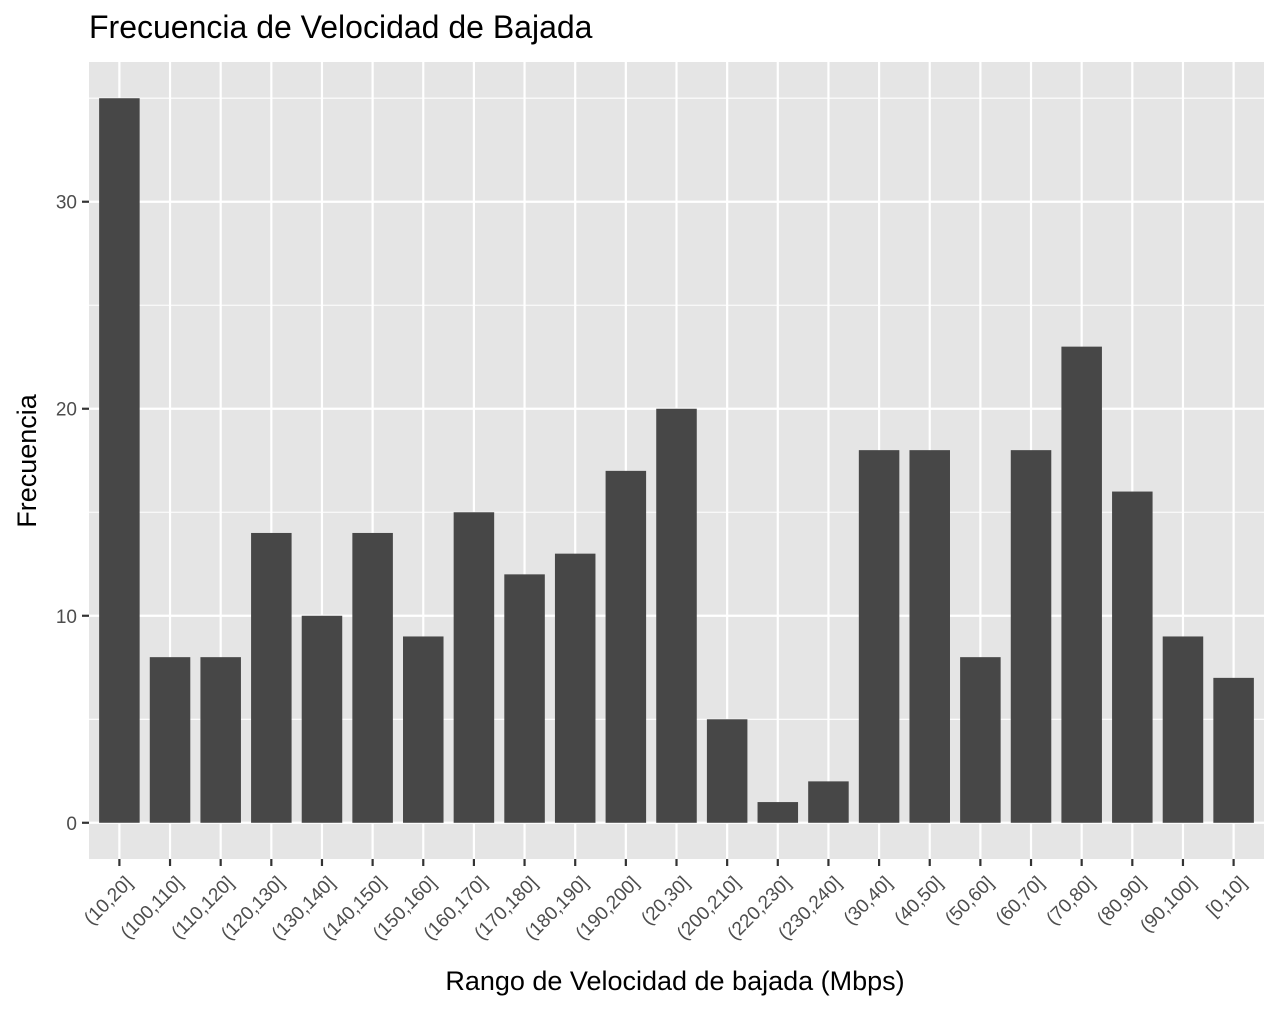 The height and width of the screenshot is (1010, 1276). Describe the element at coordinates (868, 901) in the screenshot. I see `x-tick-label: (30,40]` at that location.